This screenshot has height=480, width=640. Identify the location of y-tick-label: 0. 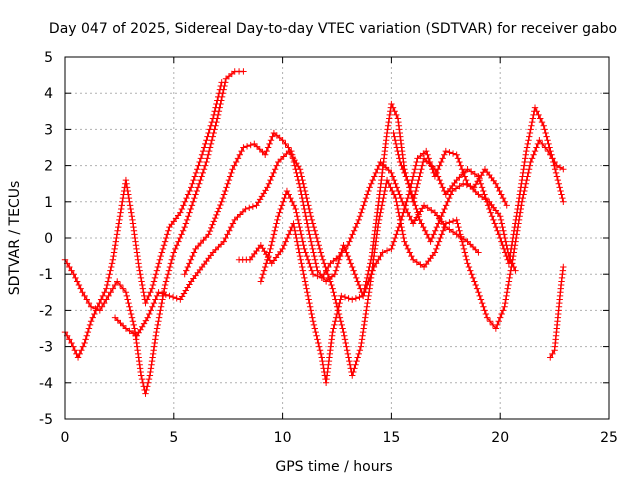
(48, 239).